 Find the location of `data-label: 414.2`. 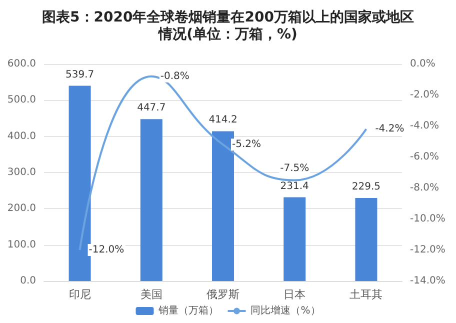

data-label: 414.2 is located at coordinates (223, 120).